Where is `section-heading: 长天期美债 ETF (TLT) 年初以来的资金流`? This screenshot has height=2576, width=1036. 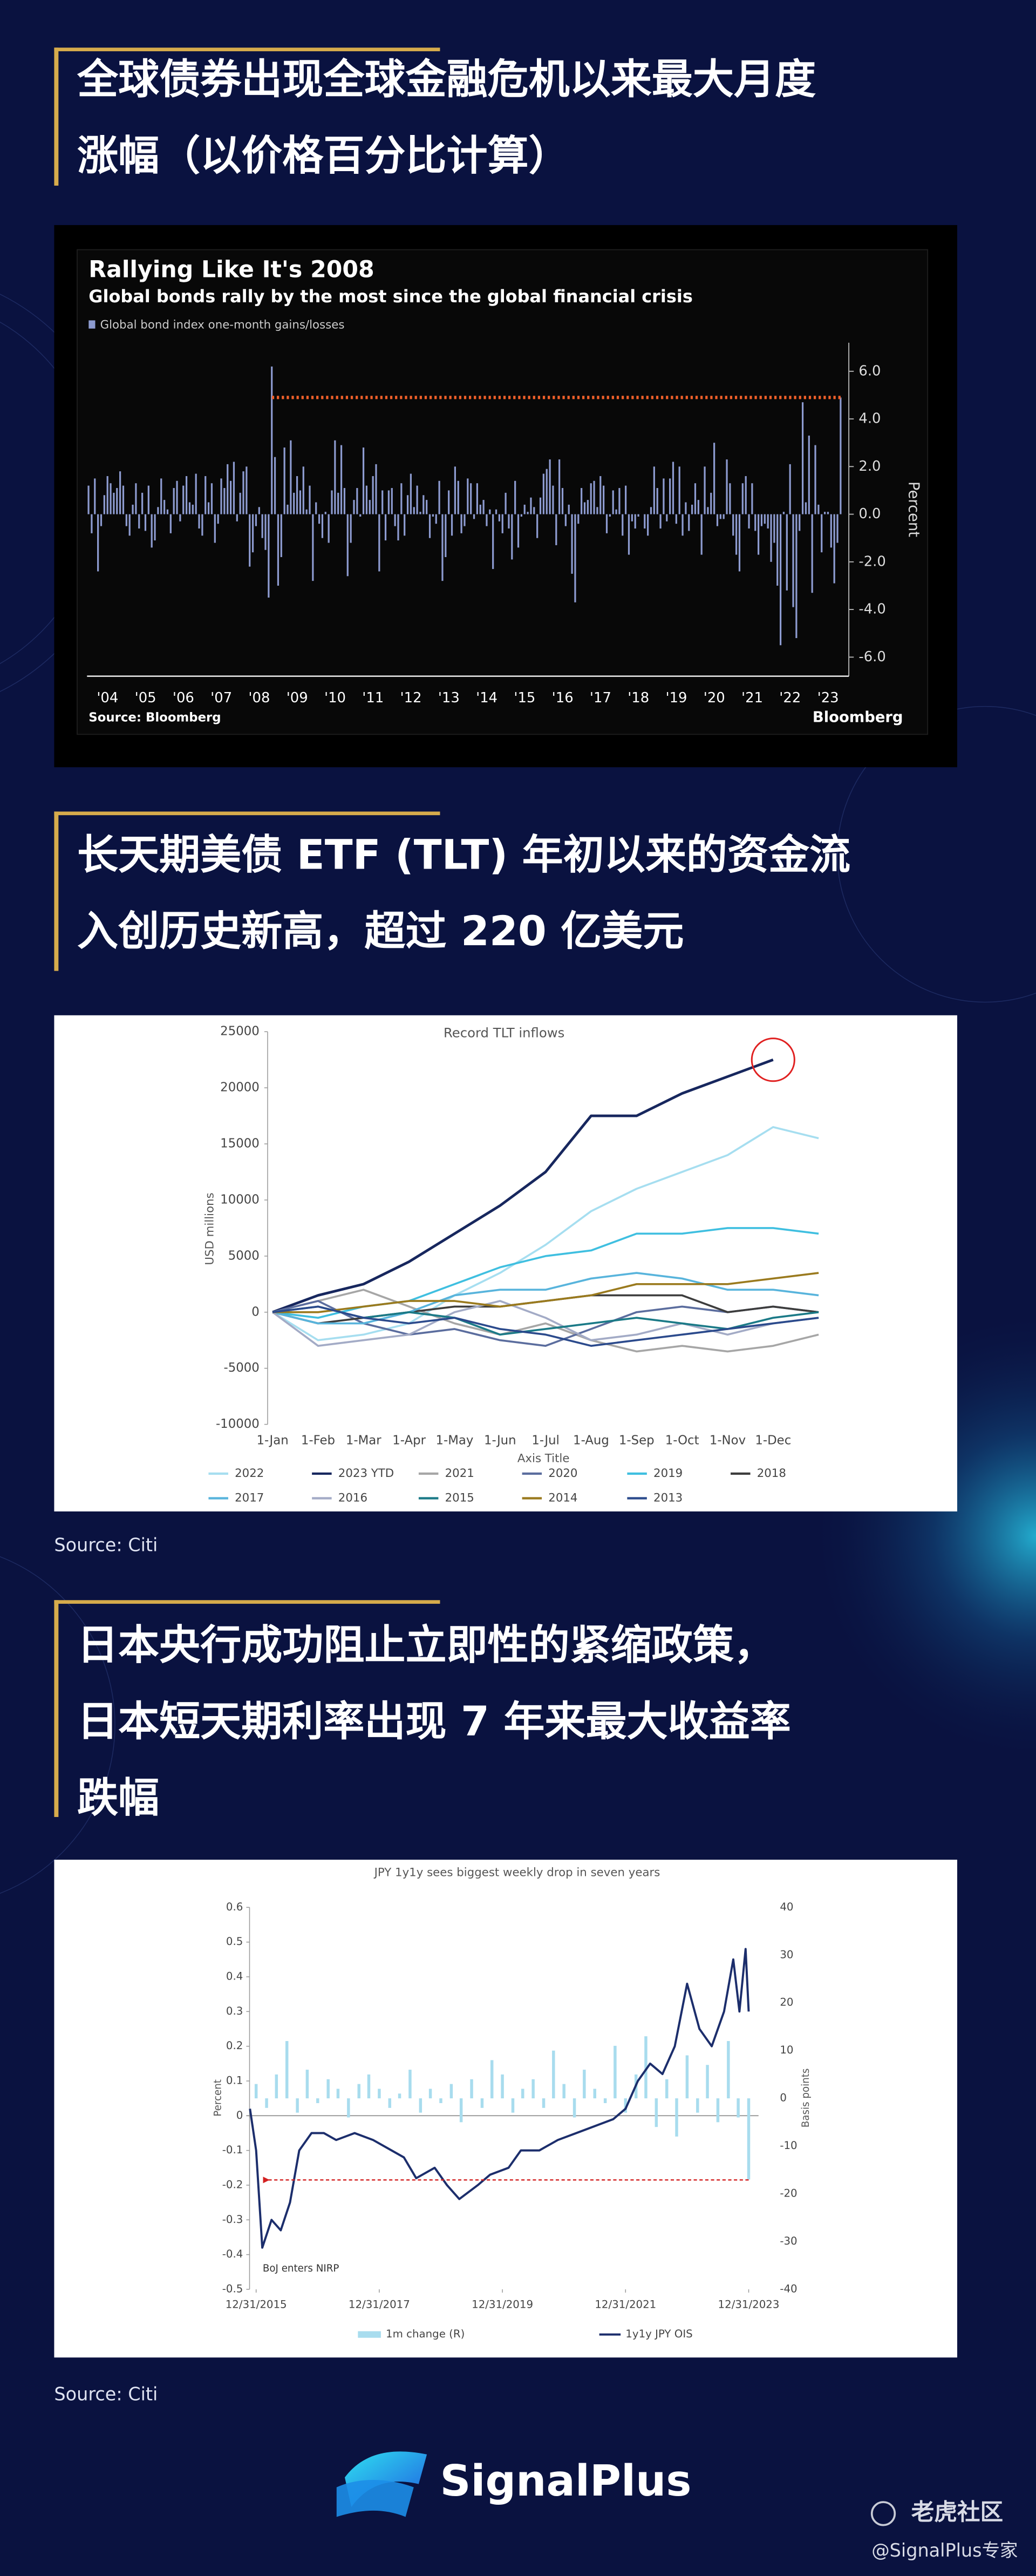 section-heading: 长天期美债 ETF (TLT) 年初以来的资金流 is located at coordinates (463, 855).